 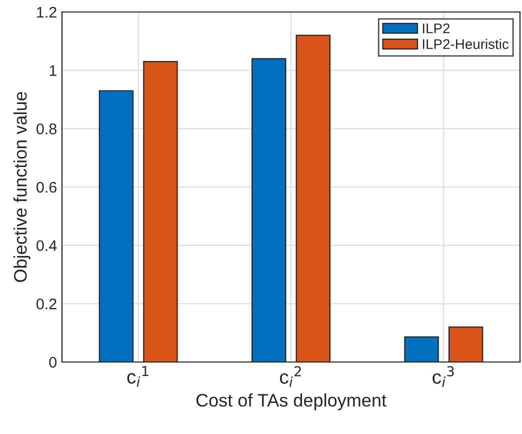 I want to click on y-tick-label: 0.4, so click(x=46, y=246).